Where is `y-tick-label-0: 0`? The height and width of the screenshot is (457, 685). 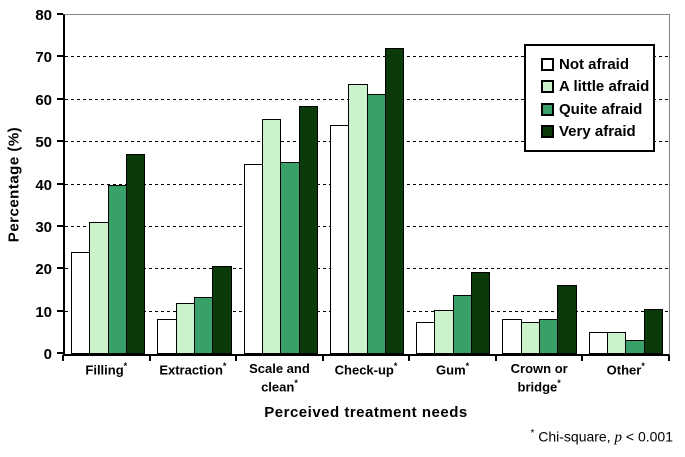
y-tick-label-0: 0 is located at coordinates (47, 354).